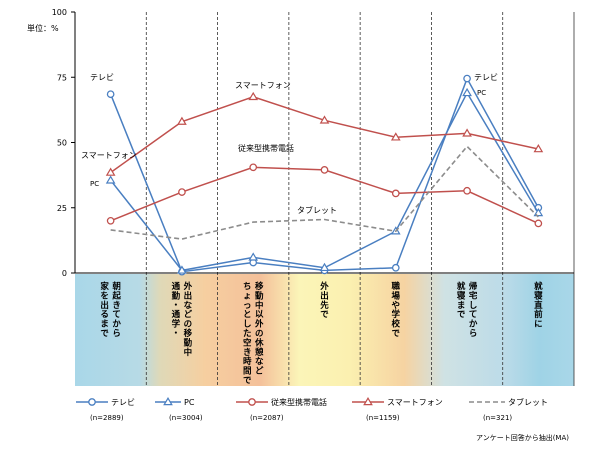 This screenshot has height=449, width=590. What do you see at coordinates (107, 418) in the screenshot?
I see `legend-sample-size: (n=2889)` at bounding box center [107, 418].